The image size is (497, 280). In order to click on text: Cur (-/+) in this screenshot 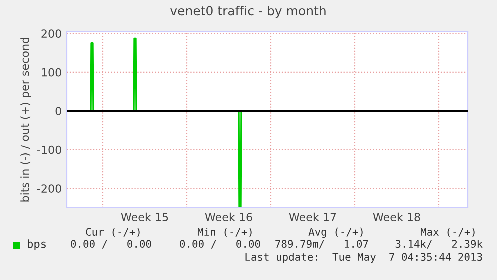, I will do `click(113, 233)`.